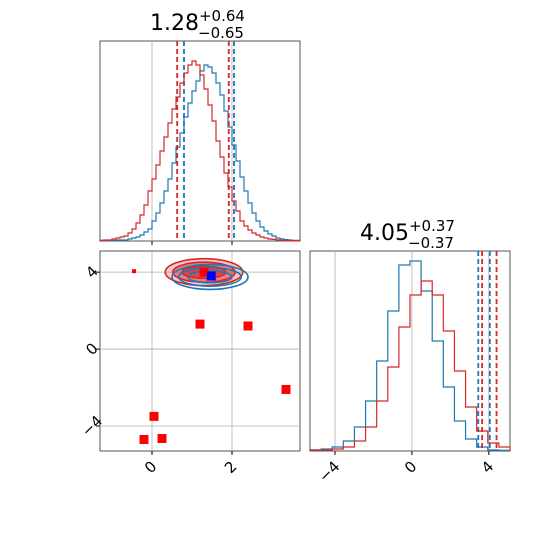 The height and width of the screenshot is (550, 550). Describe the element at coordinates (384, 233) in the screenshot. I see `y-title-value: 4.05` at that location.